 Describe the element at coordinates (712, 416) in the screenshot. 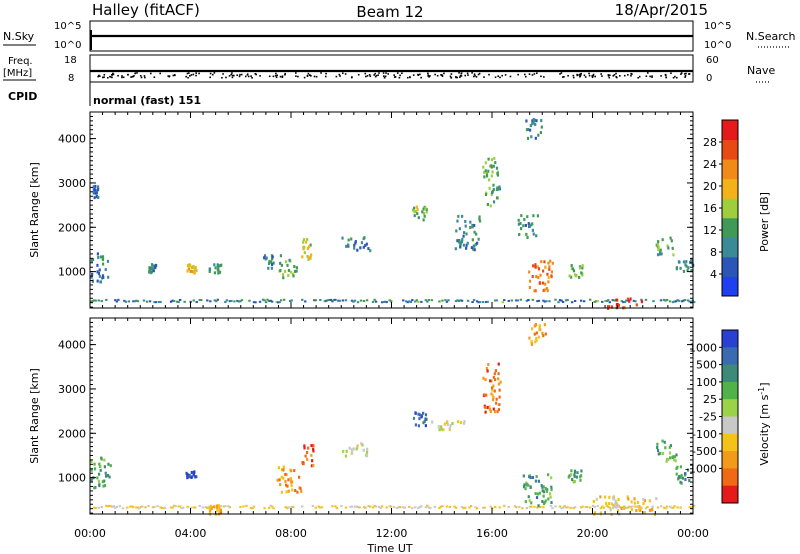

I see `velocity-colorbar: 1000 500 100 25 -25 -100 -500 -1000` at that location.